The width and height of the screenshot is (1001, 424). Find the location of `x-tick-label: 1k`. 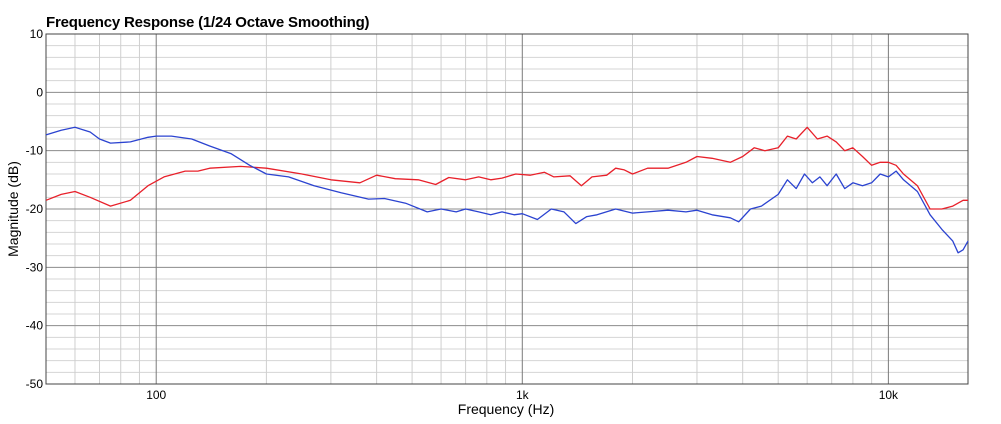

x-tick-label: 1k is located at coordinates (523, 395).